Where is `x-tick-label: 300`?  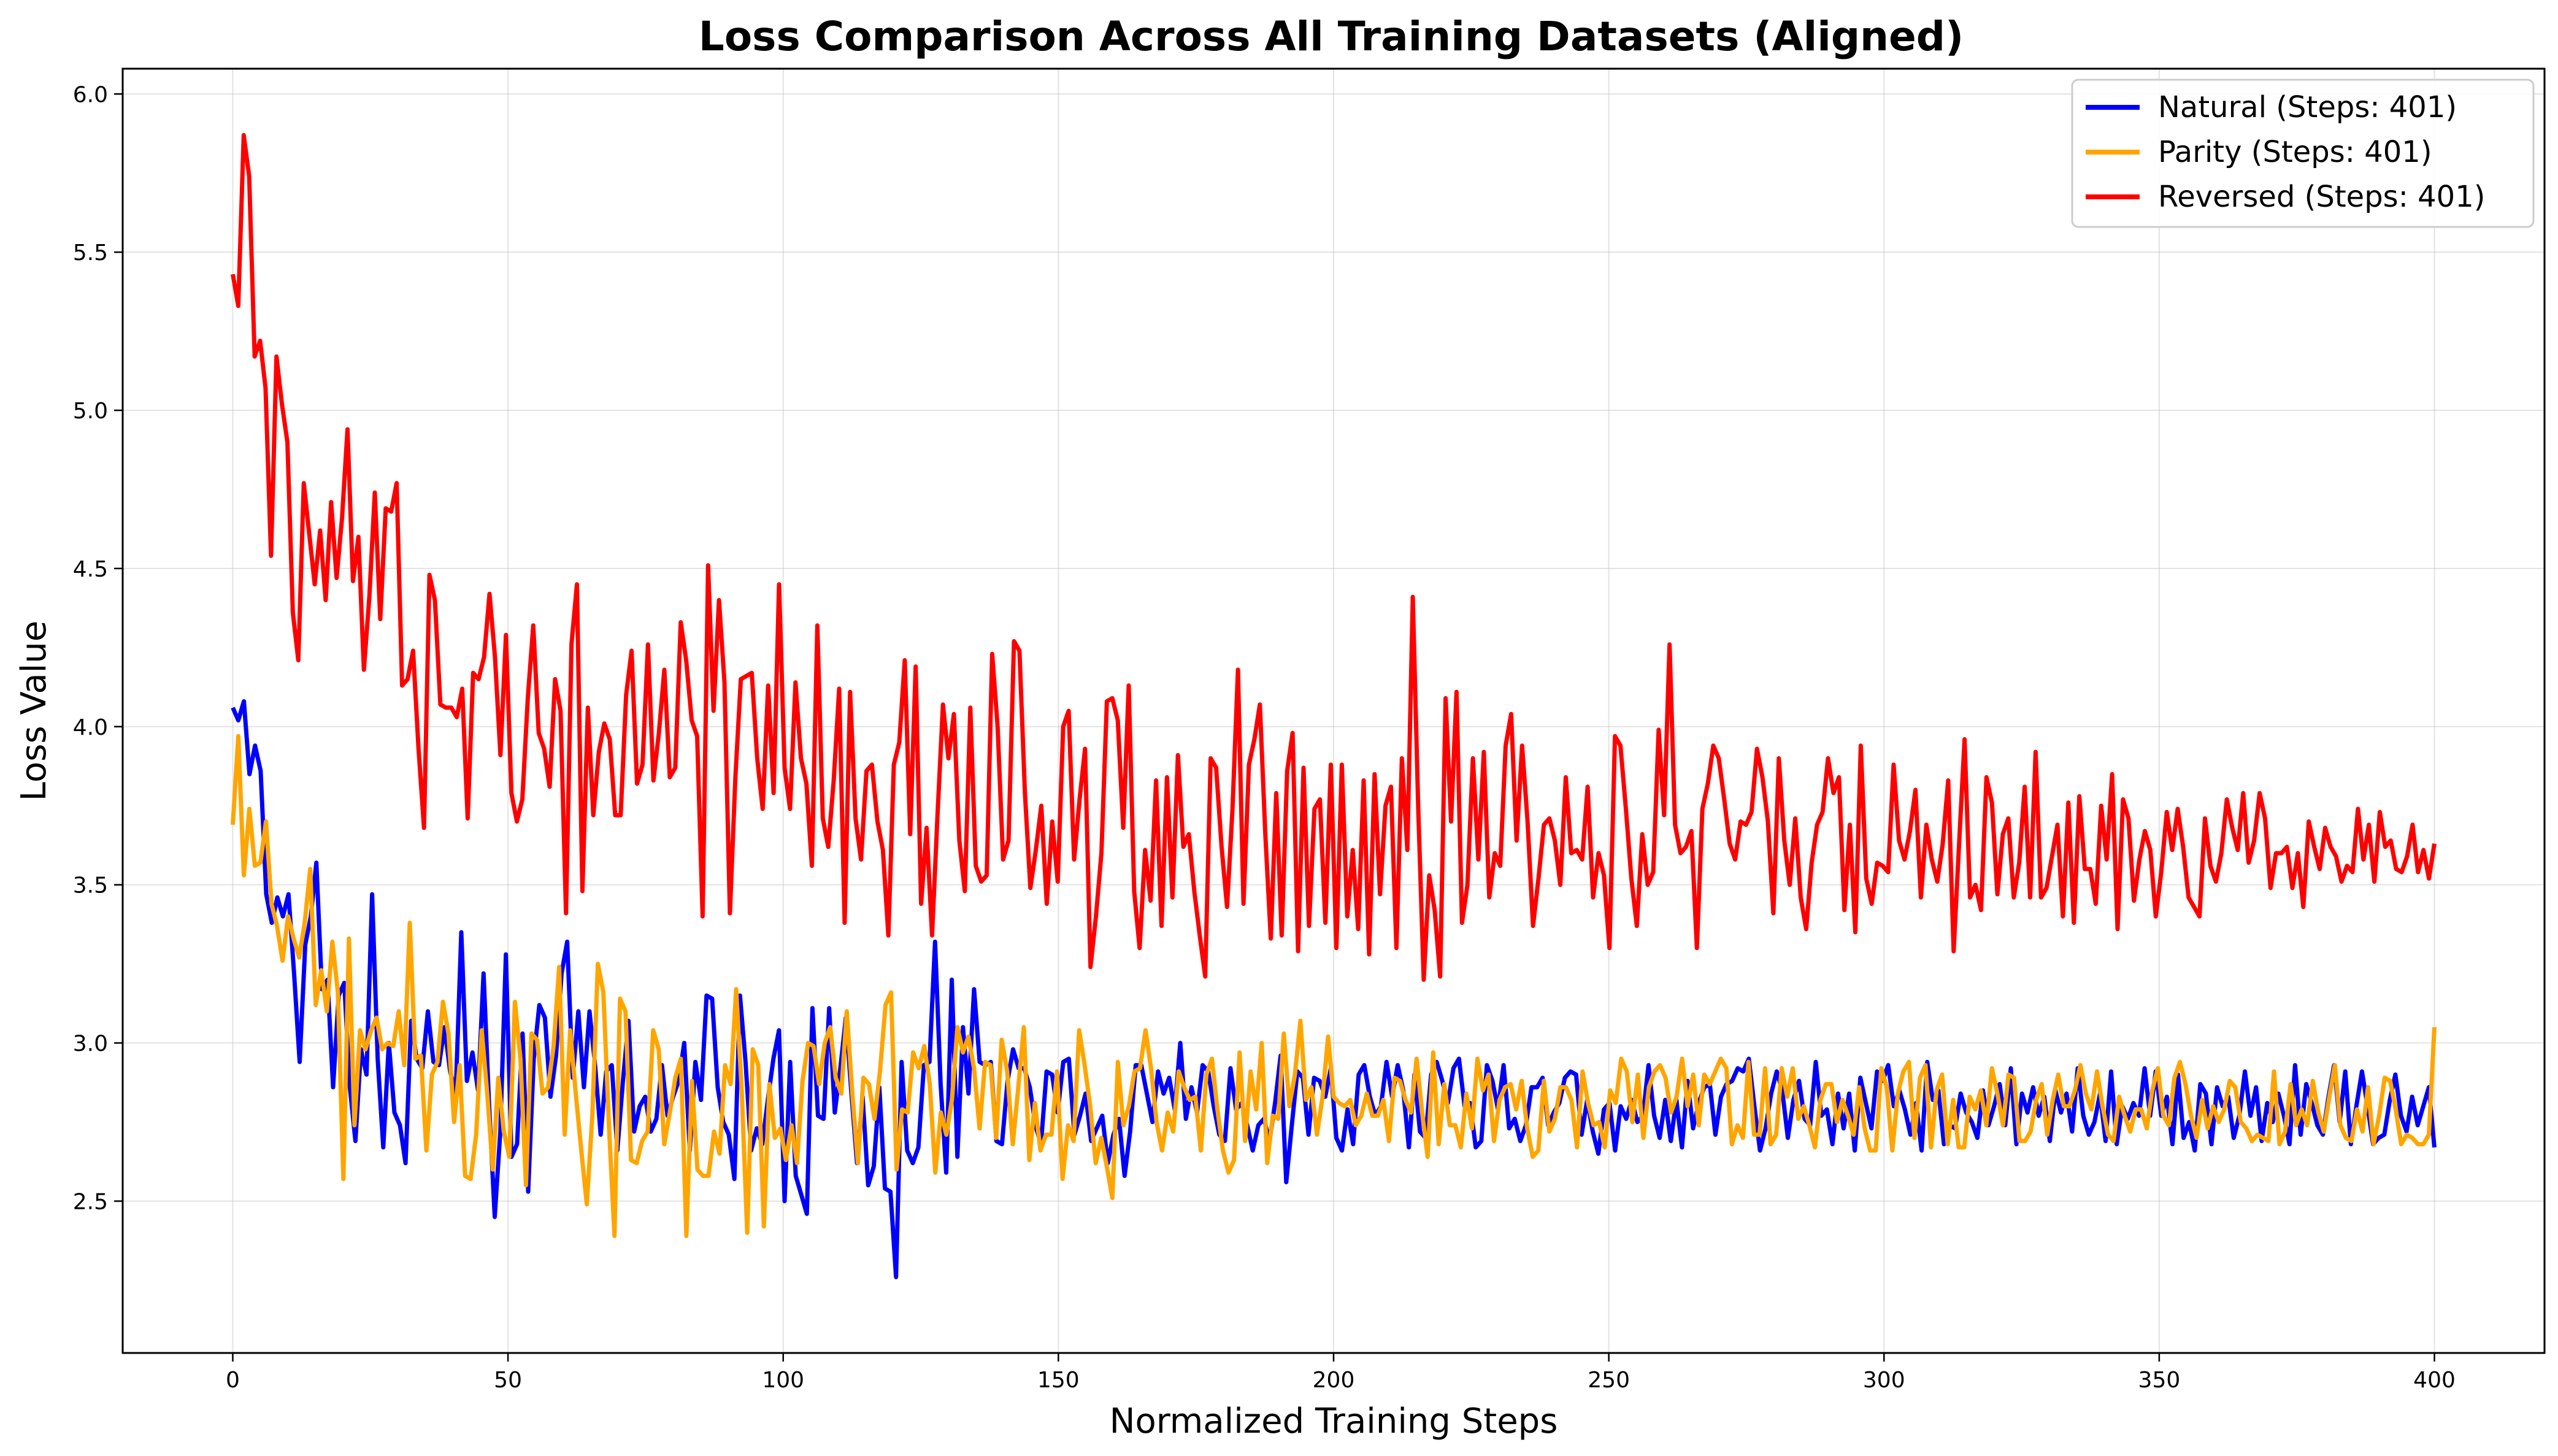
x-tick-label: 300 is located at coordinates (1884, 1380).